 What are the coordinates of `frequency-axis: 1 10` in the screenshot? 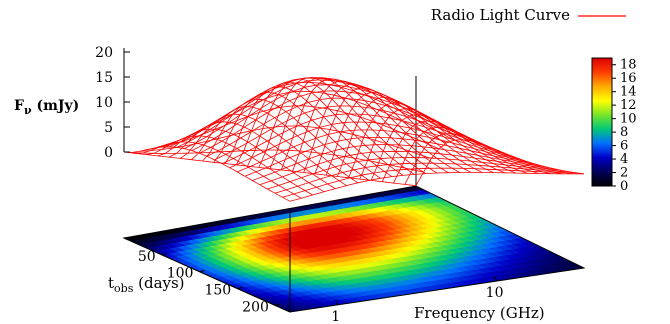 It's located at (417, 299).